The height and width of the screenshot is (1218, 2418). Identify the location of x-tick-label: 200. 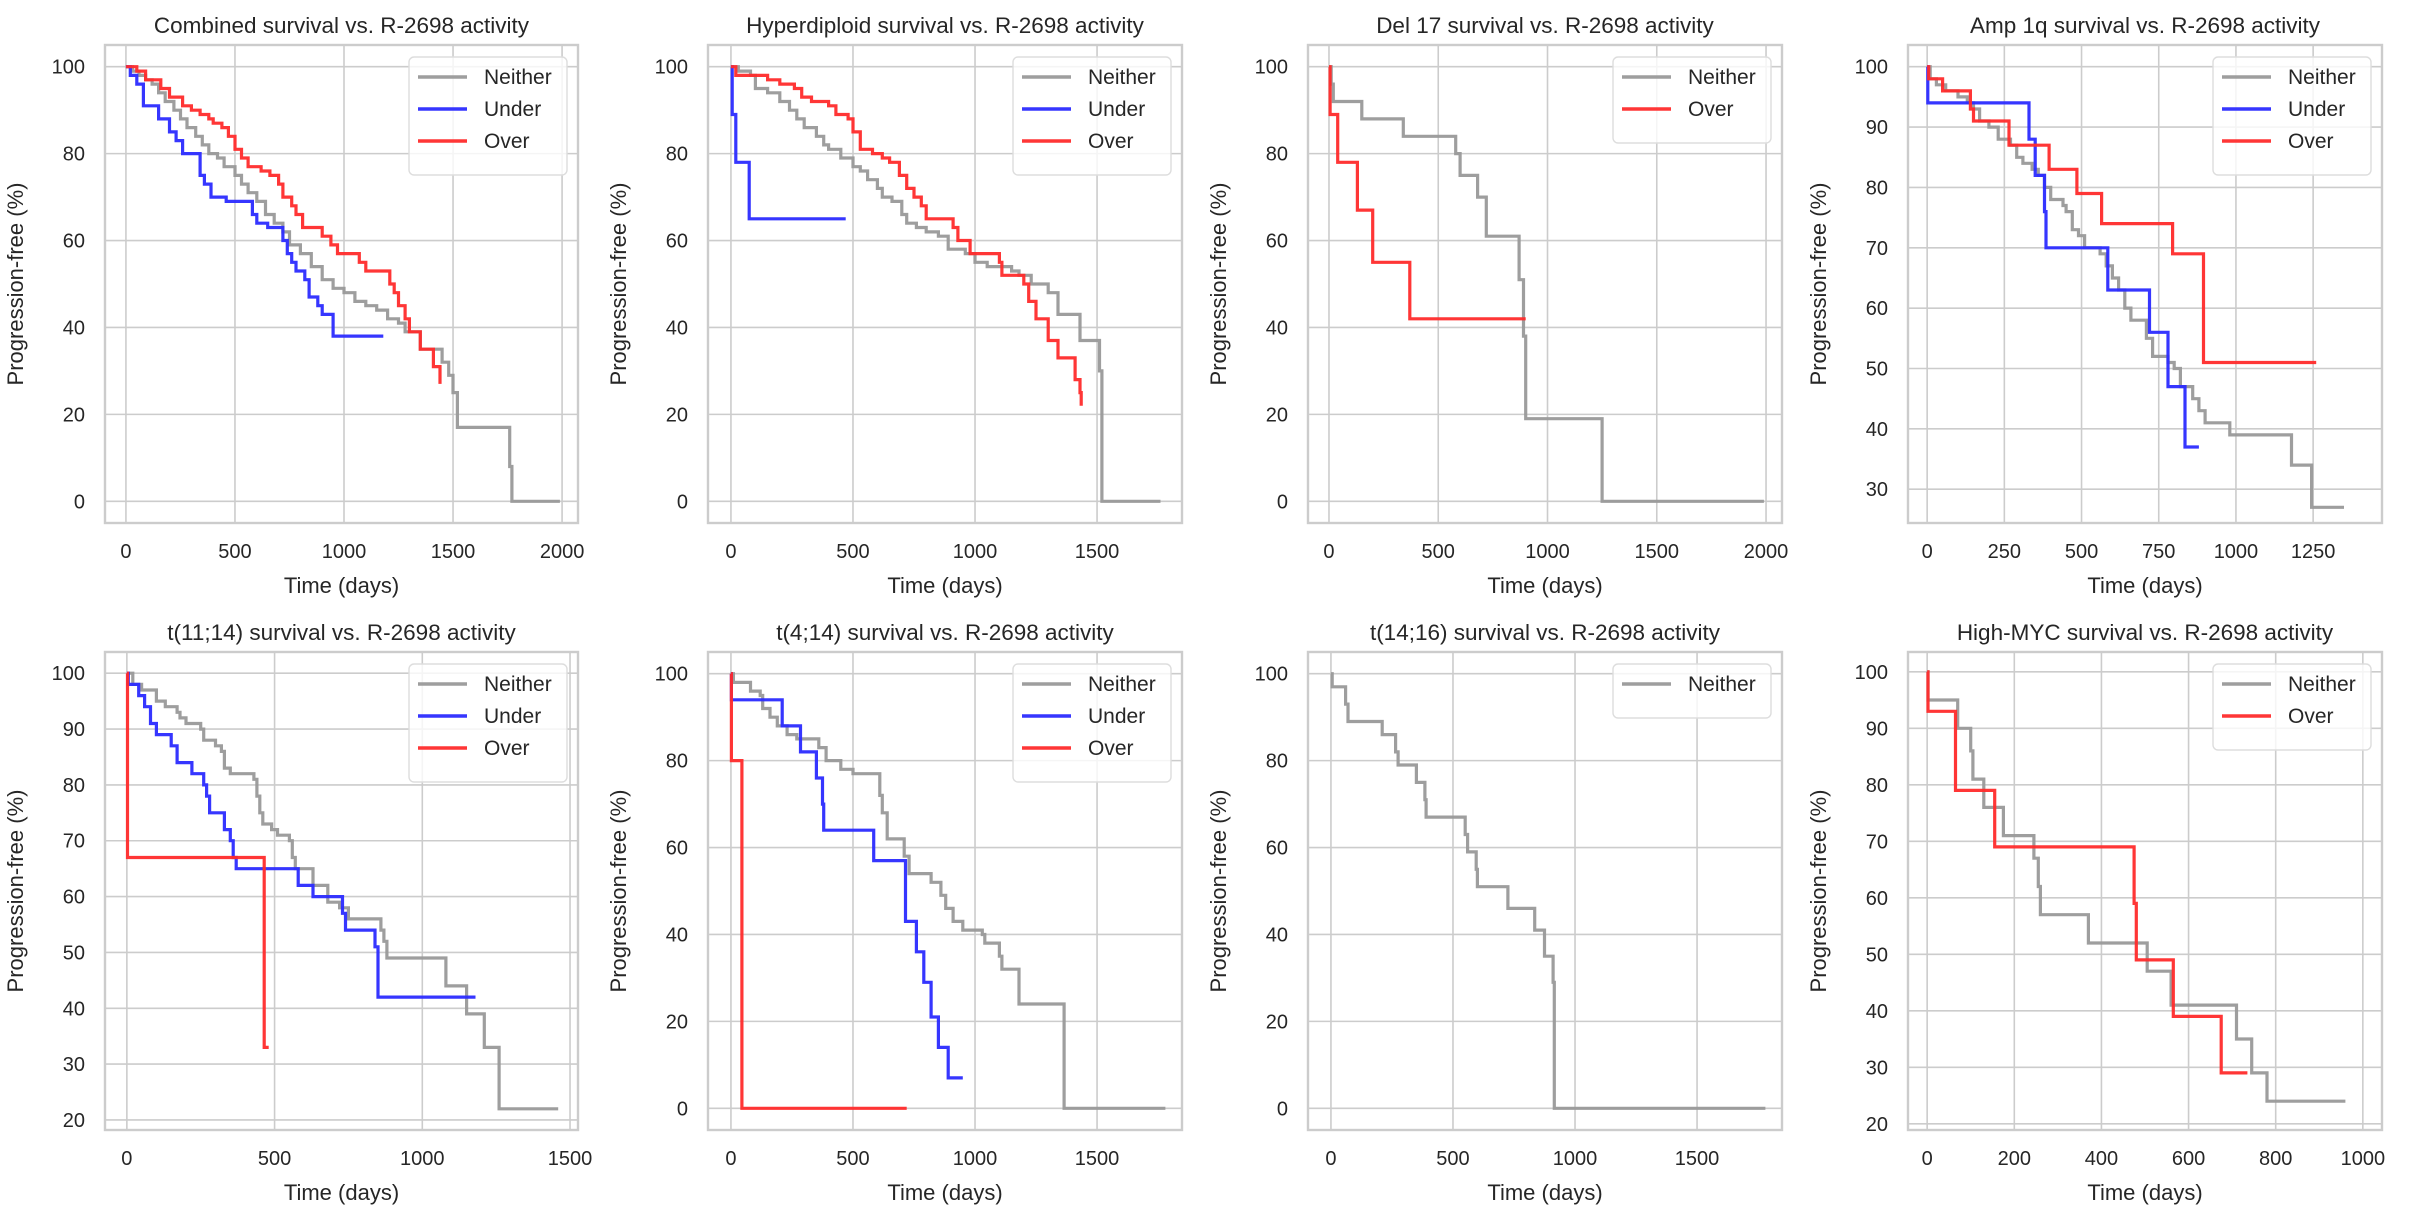
(2014, 1159).